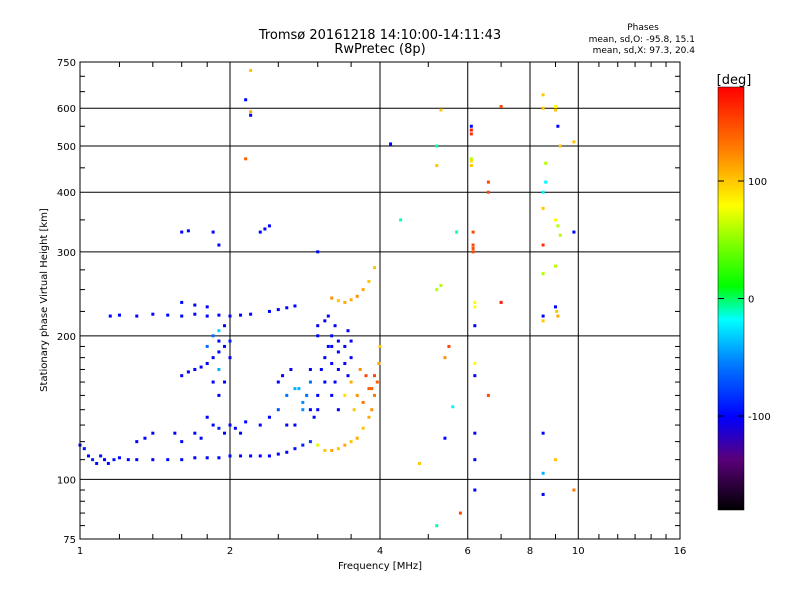 This screenshot has height=600, width=800. Describe the element at coordinates (757, 182) in the screenshot. I see `colorbar-tick-label: 100` at that location.